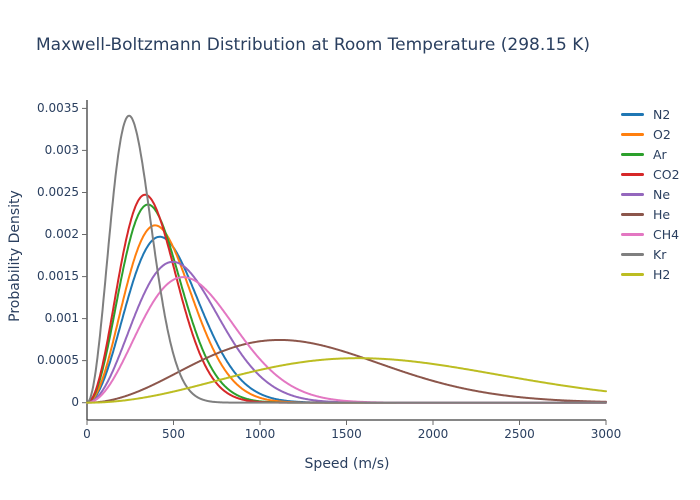 The width and height of the screenshot is (700, 500). I want to click on y-tick-label: 0.003, so click(61, 149).